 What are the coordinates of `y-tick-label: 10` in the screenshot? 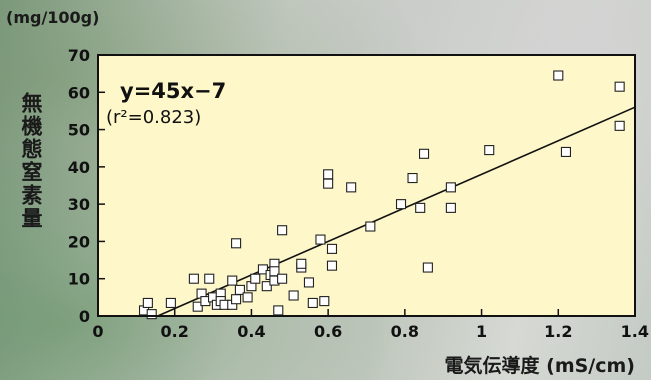 It's located at (79, 279).